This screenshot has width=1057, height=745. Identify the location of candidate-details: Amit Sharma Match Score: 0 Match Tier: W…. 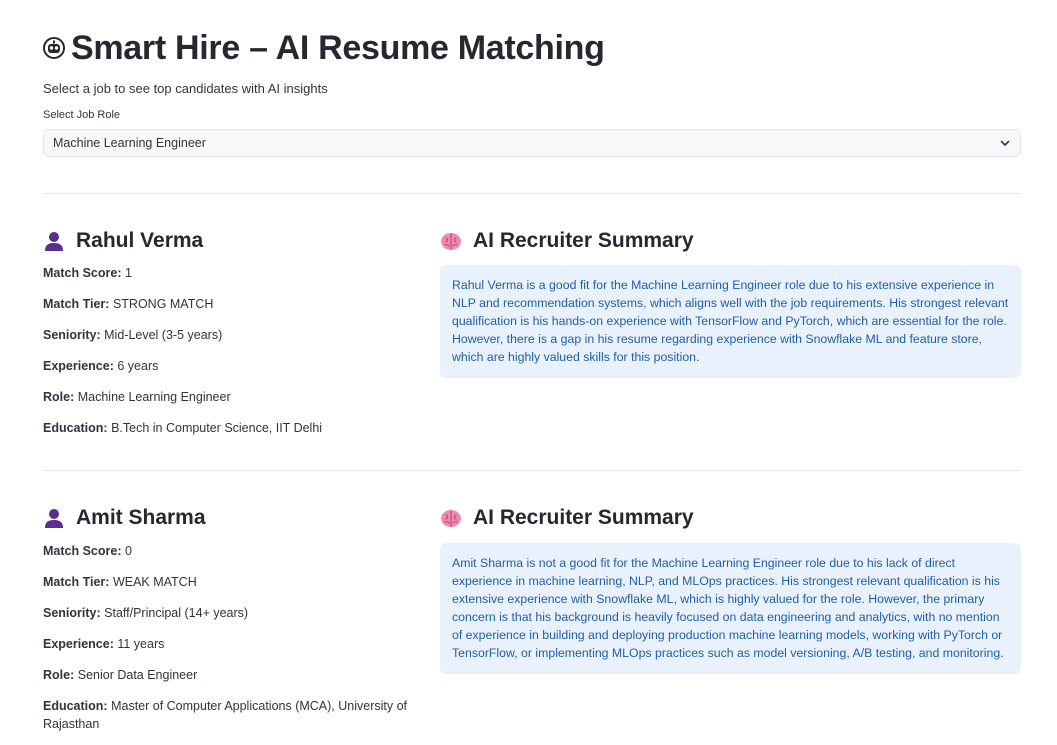
(241, 618).